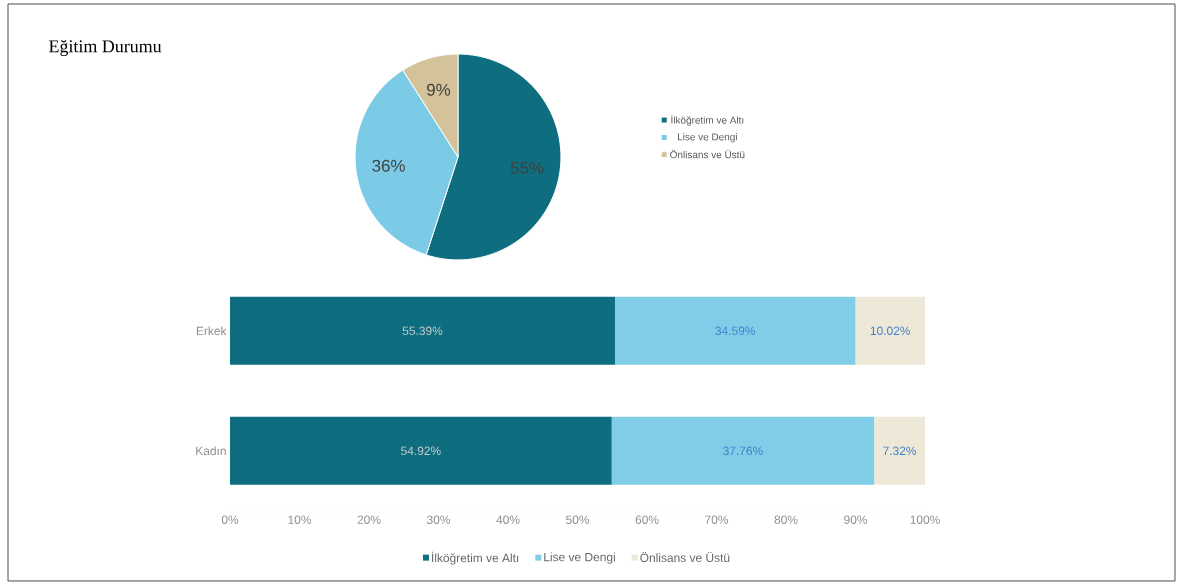 Image resolution: width=1183 pixels, height=585 pixels. I want to click on data-label: 54.92%, so click(421, 451).